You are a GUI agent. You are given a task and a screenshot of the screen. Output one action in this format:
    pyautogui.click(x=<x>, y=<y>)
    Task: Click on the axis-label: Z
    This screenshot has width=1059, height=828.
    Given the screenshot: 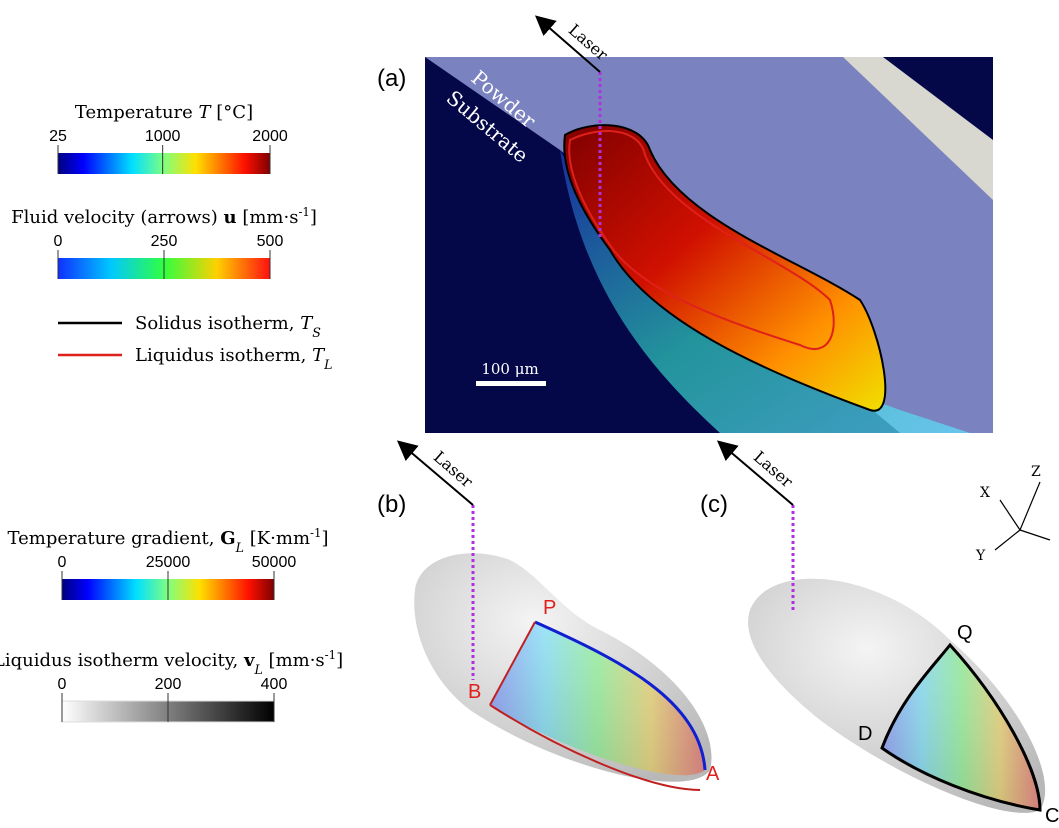 What is the action you would take?
    pyautogui.click(x=1036, y=472)
    